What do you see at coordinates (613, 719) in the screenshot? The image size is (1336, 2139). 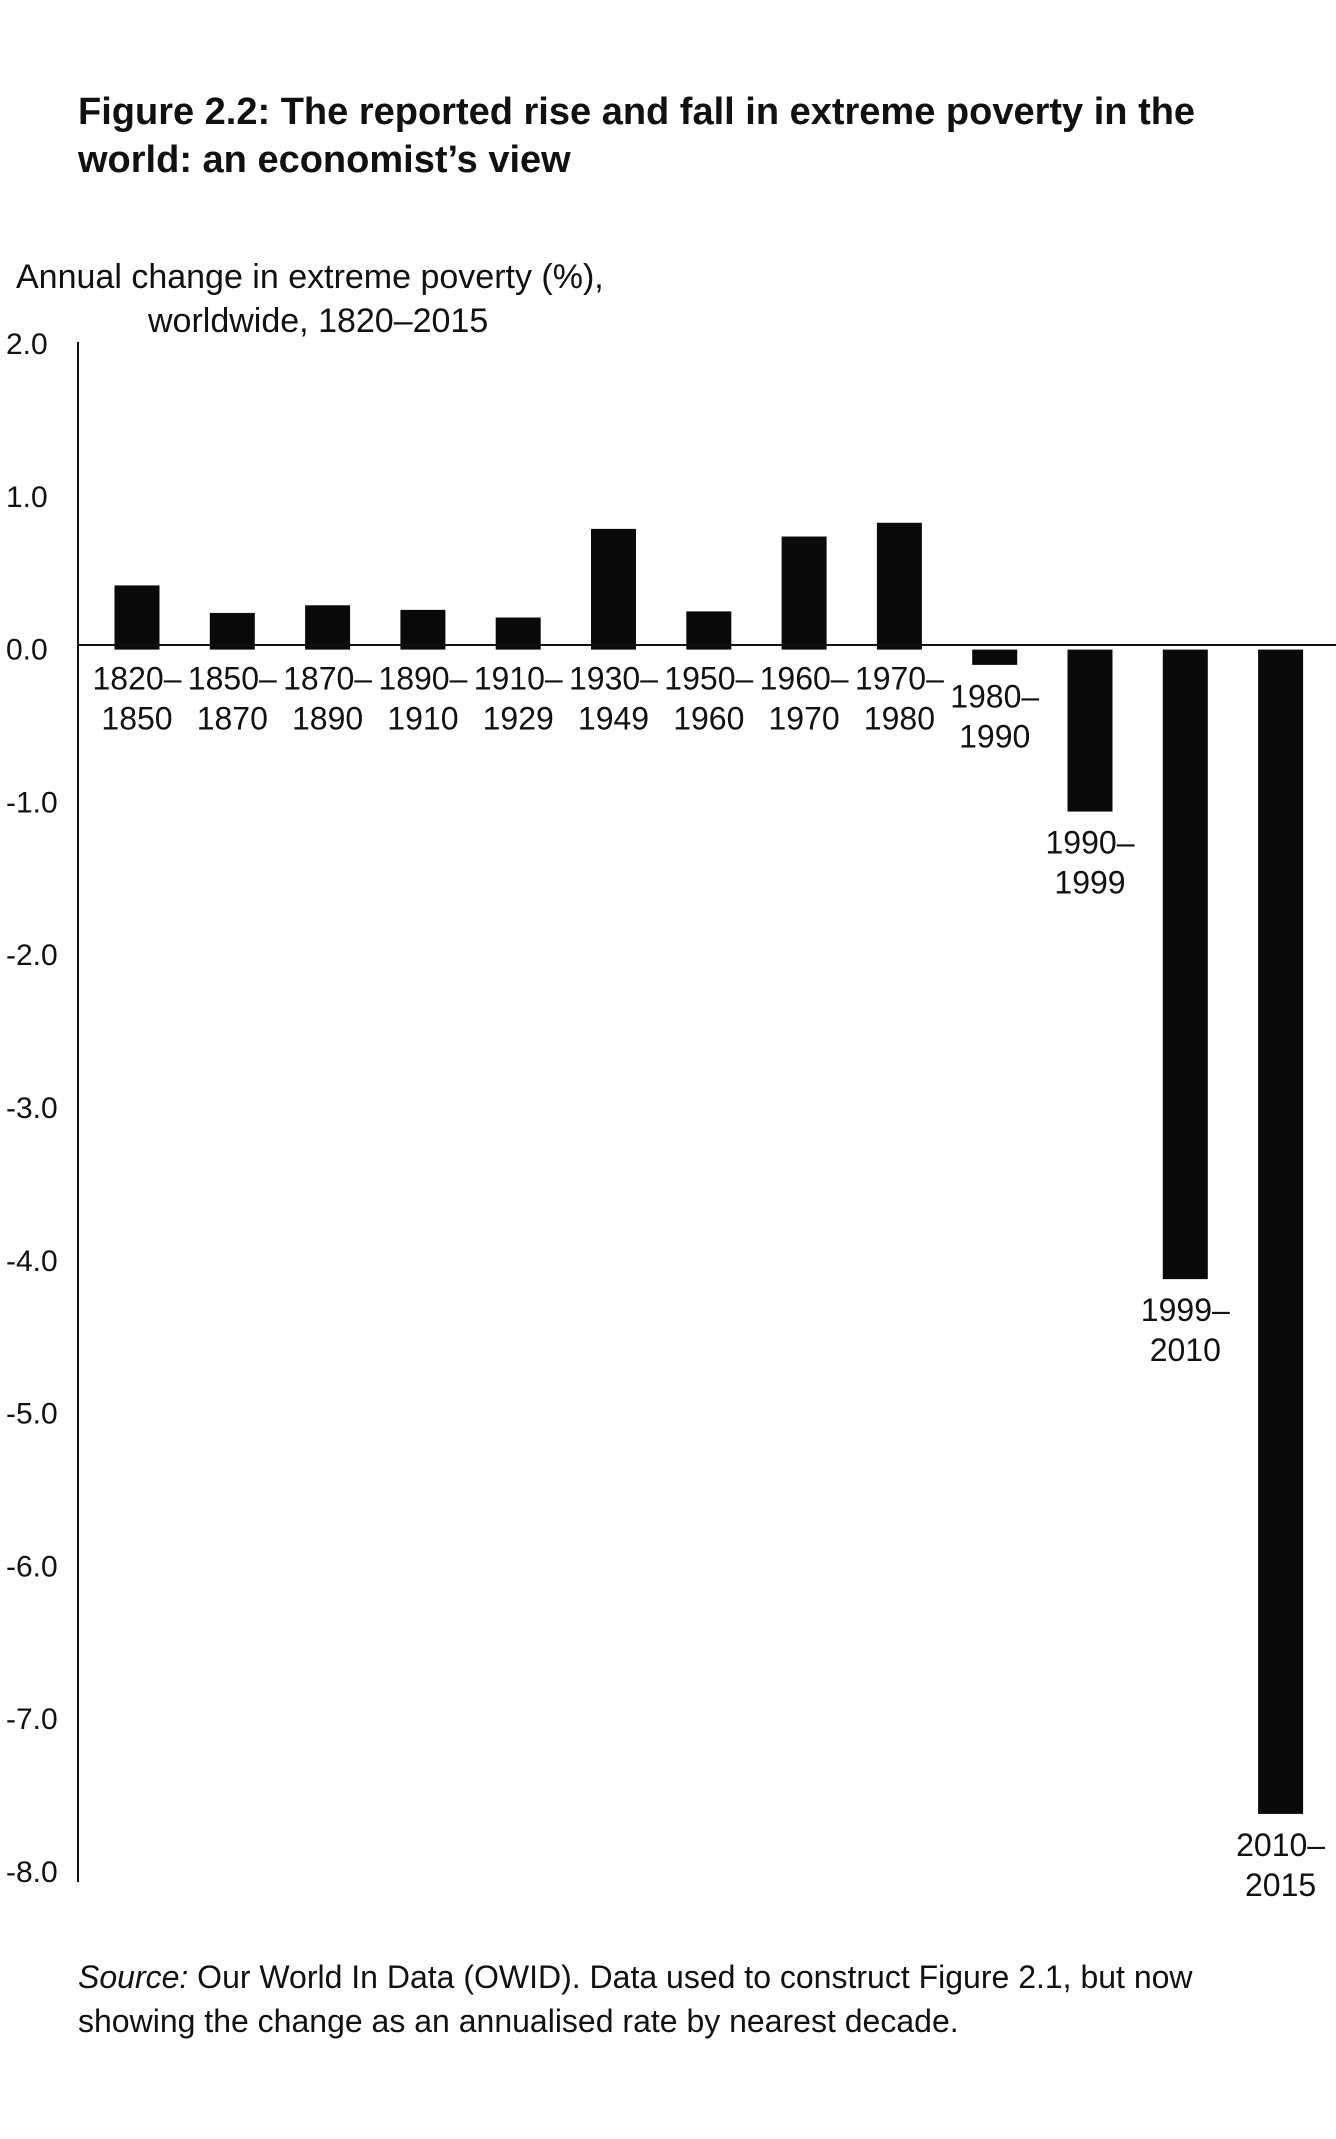 I see `category-label: 1949` at bounding box center [613, 719].